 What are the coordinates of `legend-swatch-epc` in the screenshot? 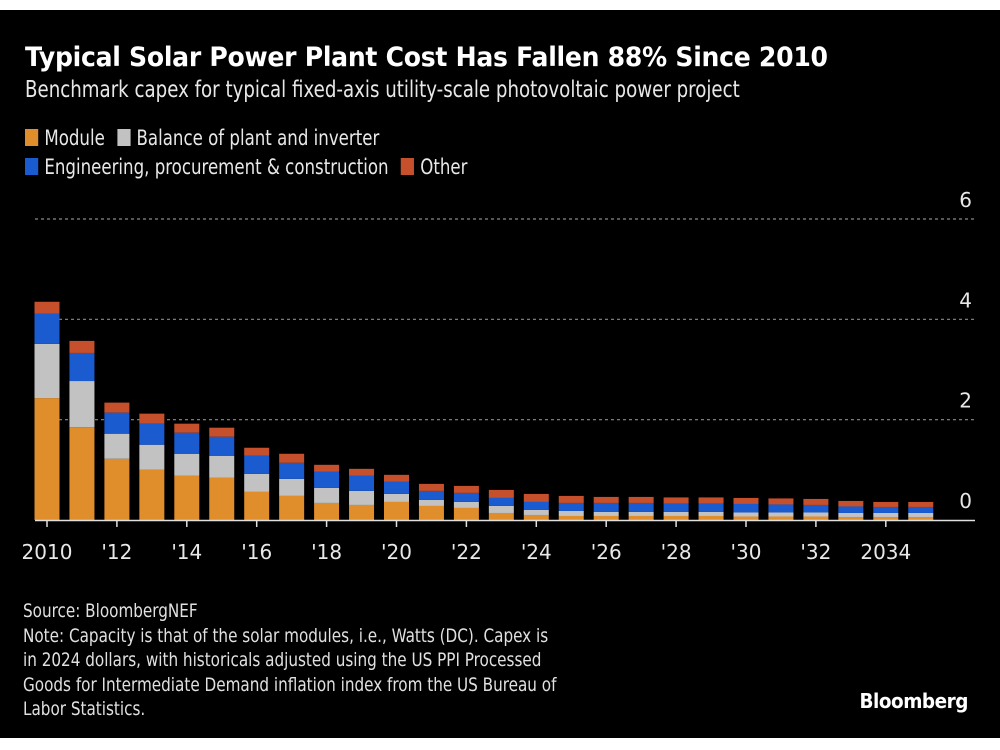 It's located at (32, 166).